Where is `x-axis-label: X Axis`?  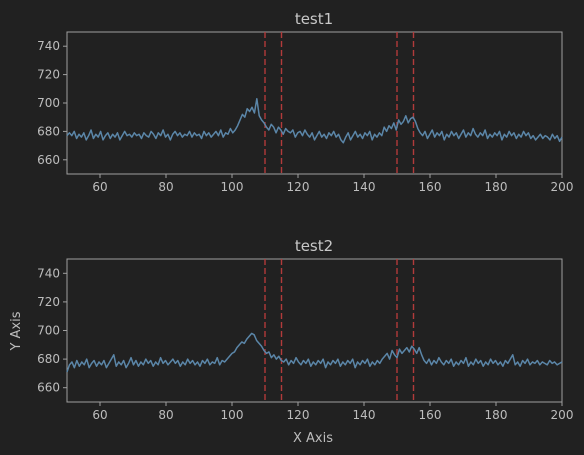 x-axis-label: X Axis is located at coordinates (313, 438).